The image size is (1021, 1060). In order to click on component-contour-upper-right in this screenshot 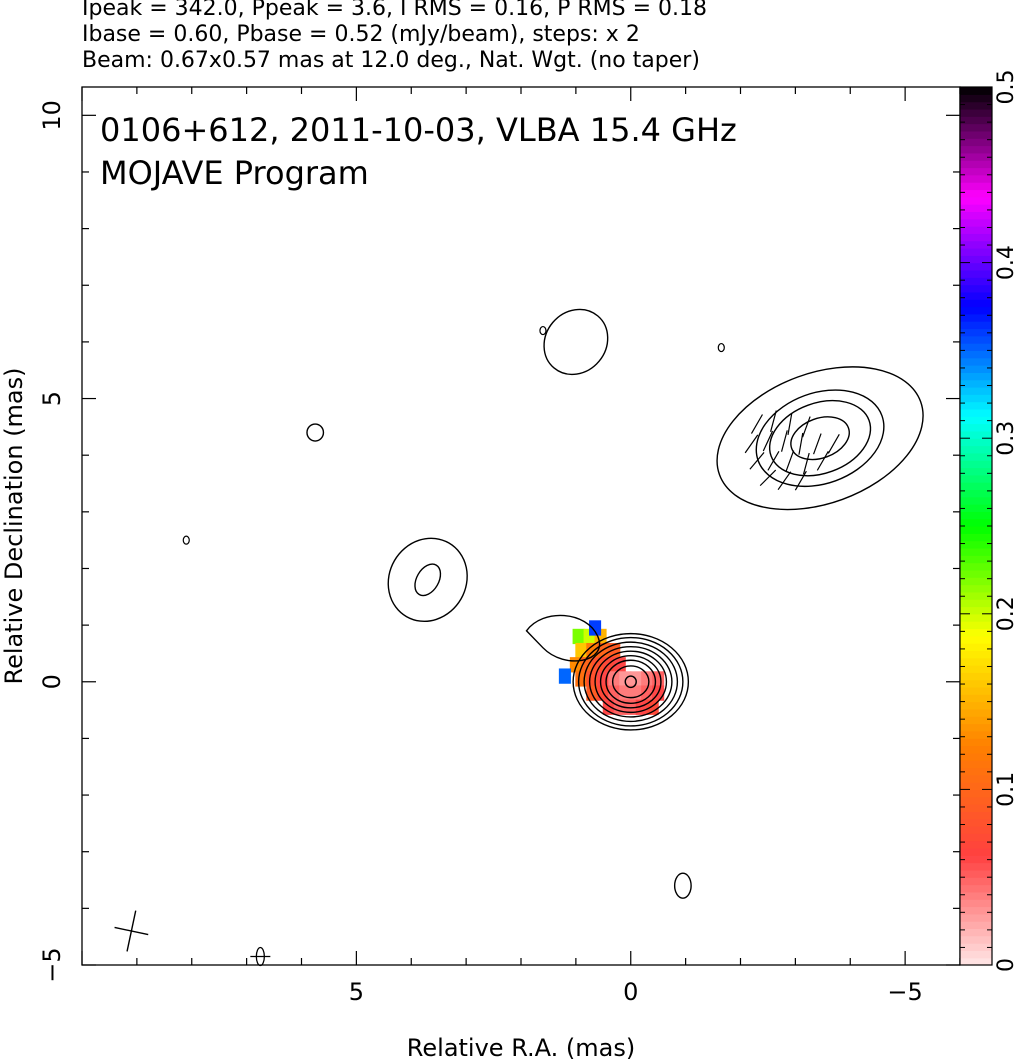, I will do `click(820, 438)`.